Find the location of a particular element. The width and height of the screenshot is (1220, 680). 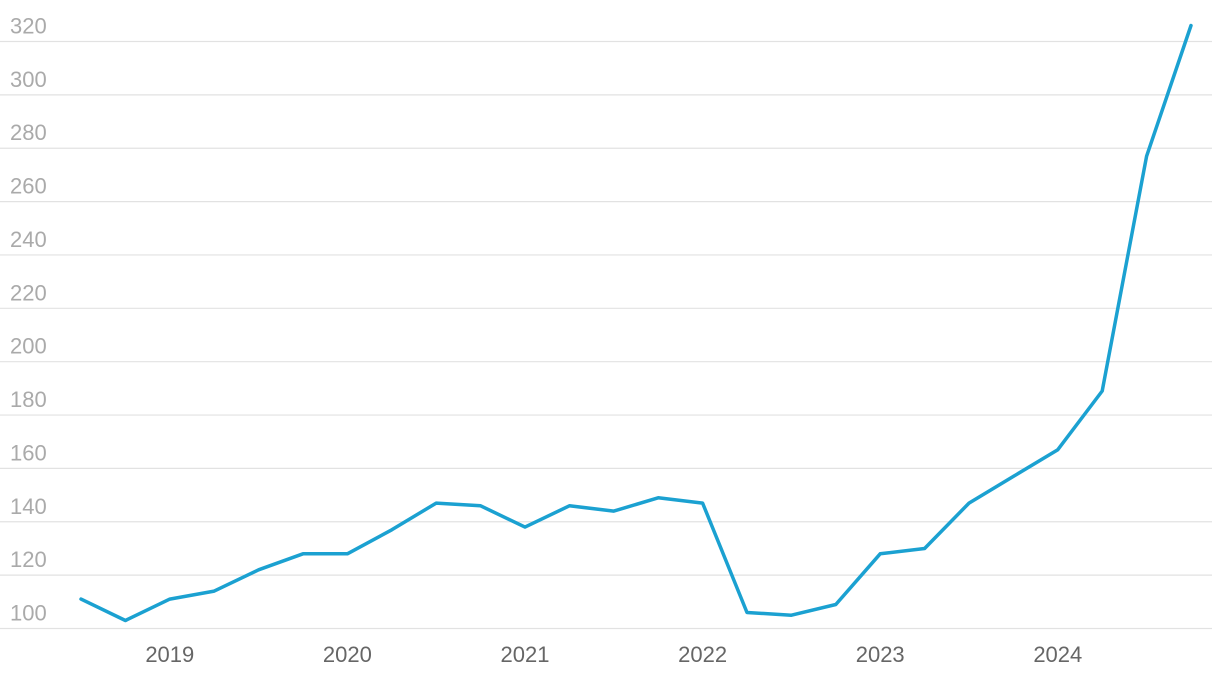

y-axis-tick-labels: 100 120 140 160 180 200 220 240 260 280 300 320 is located at coordinates (28, 320).